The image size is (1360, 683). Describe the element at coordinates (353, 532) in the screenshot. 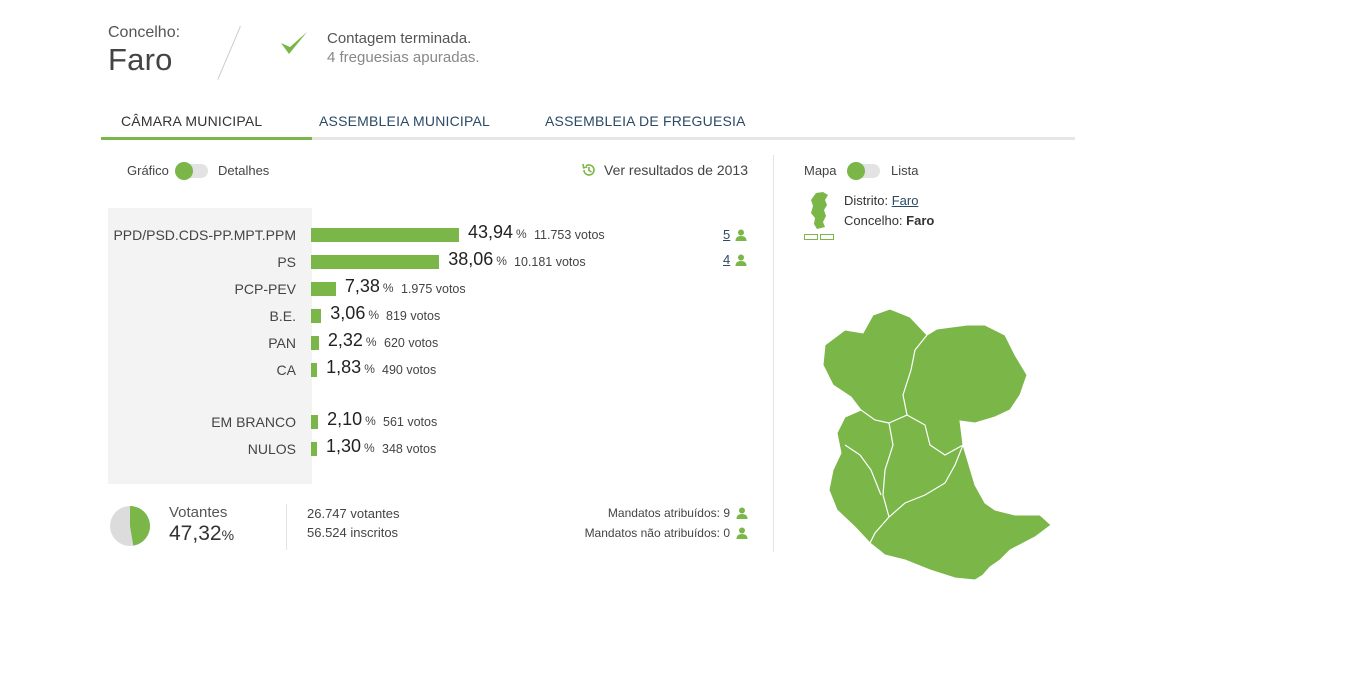

I see `registered-count: 56.524 inscritos` at that location.